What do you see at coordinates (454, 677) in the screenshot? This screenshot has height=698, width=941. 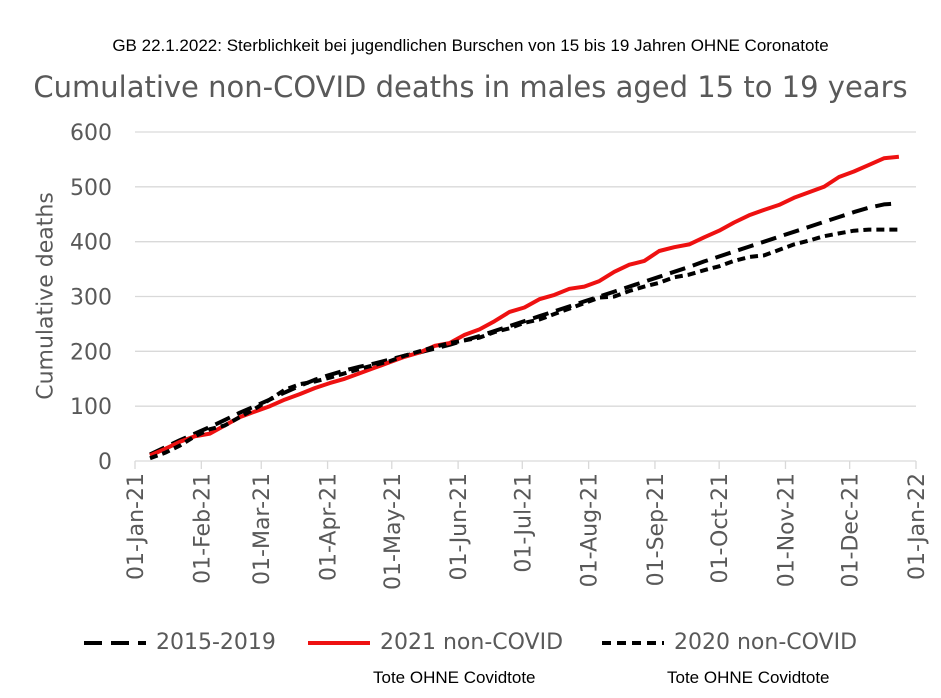 I see `note-2021: Tote OHNE Covidtote` at bounding box center [454, 677].